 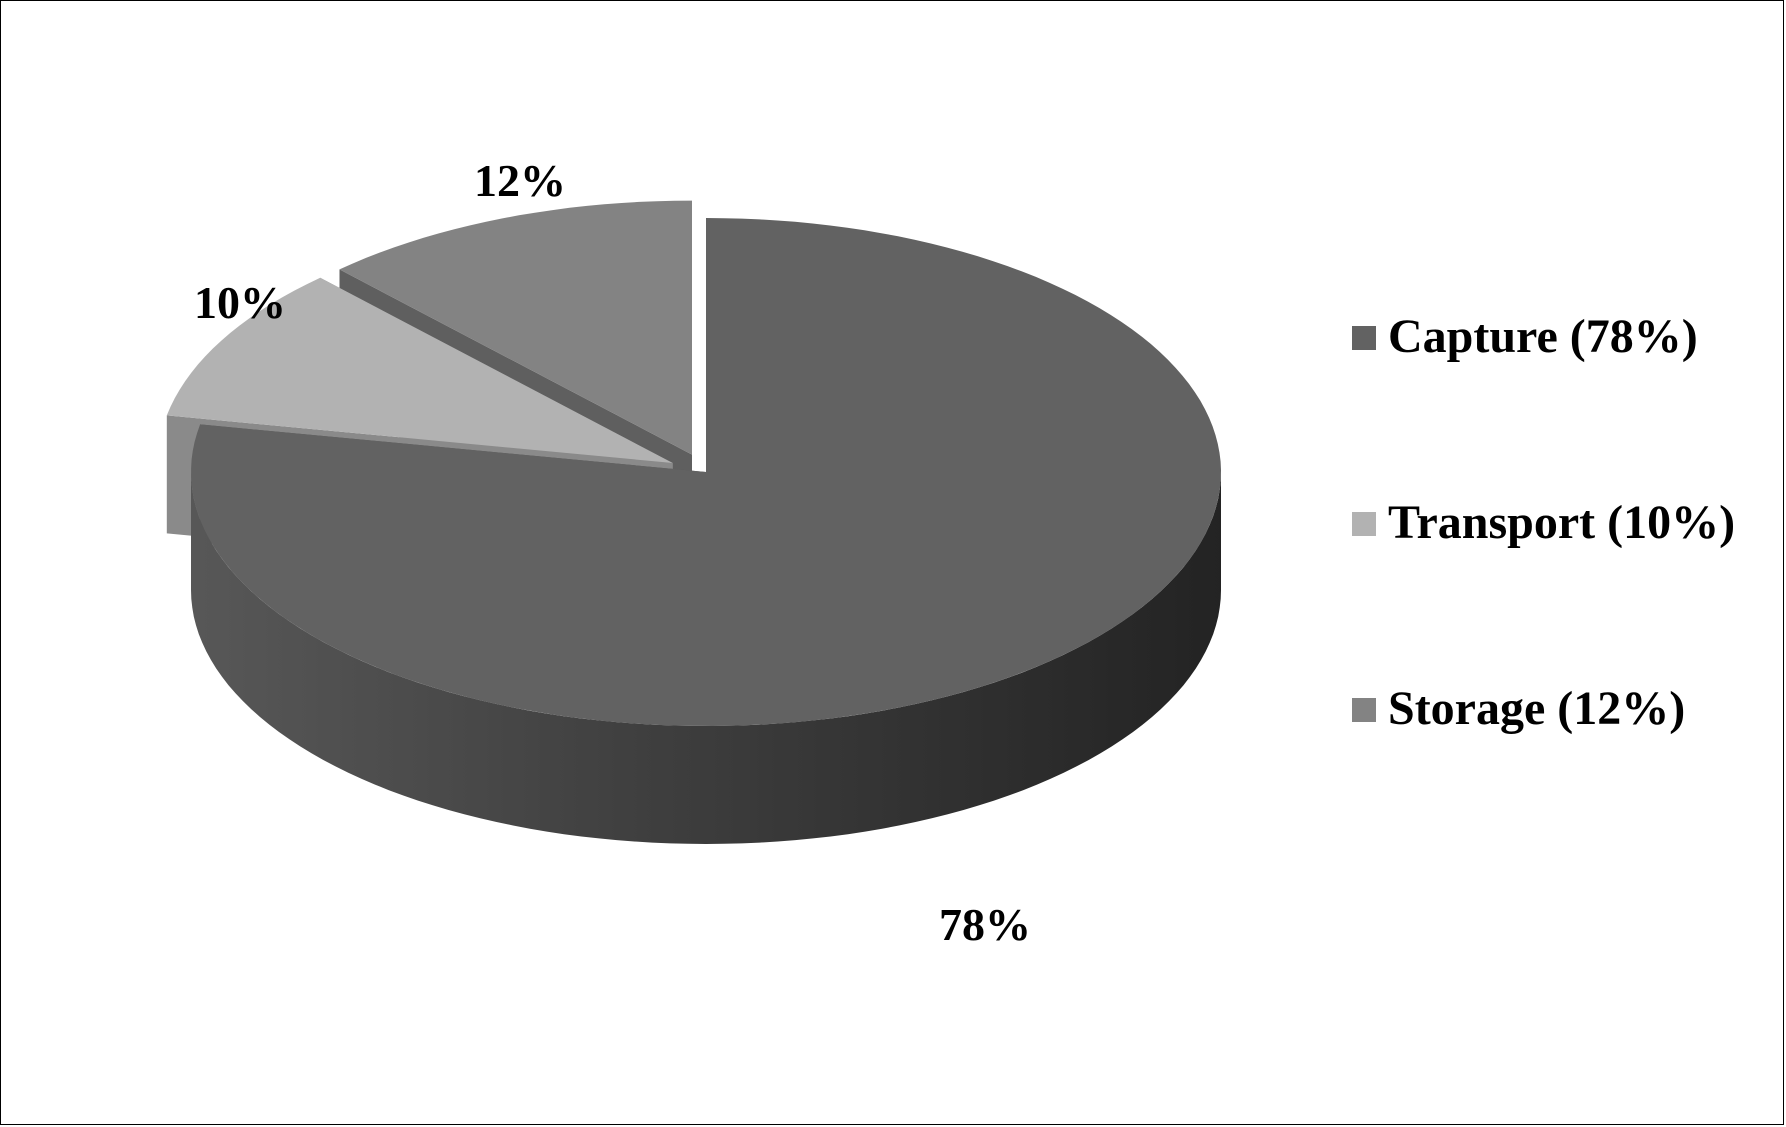 What do you see at coordinates (515, 327) in the screenshot?
I see `pie-slice-storage` at bounding box center [515, 327].